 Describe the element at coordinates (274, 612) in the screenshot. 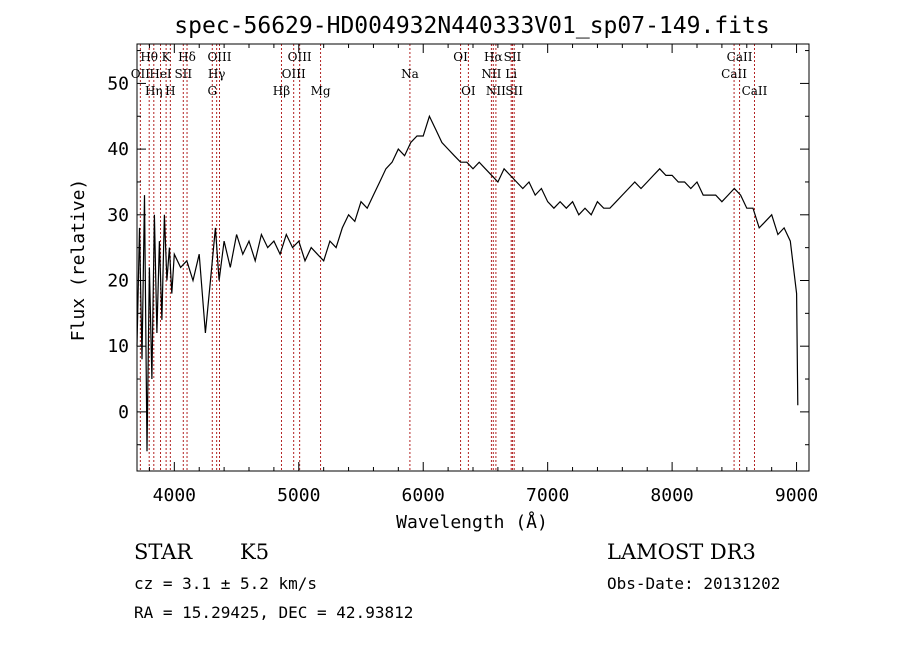

I see `coordinates: RA = 15.29425, DEC = 42.93812` at that location.